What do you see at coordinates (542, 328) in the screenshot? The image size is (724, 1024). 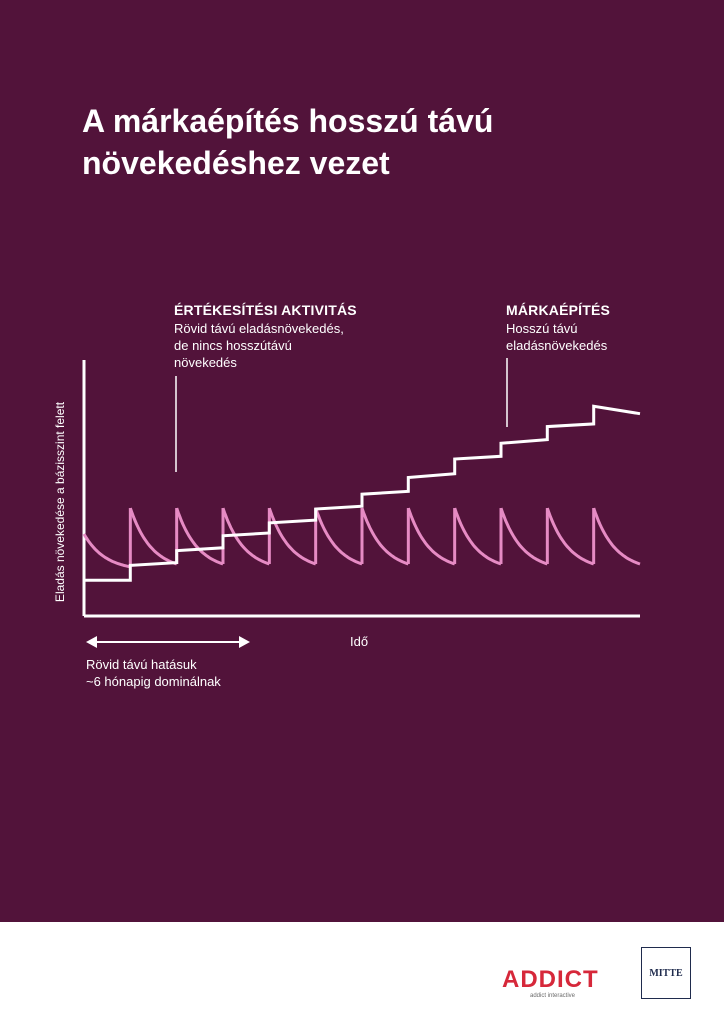 I see `brand-building-line-1: Hosszú távú` at bounding box center [542, 328].